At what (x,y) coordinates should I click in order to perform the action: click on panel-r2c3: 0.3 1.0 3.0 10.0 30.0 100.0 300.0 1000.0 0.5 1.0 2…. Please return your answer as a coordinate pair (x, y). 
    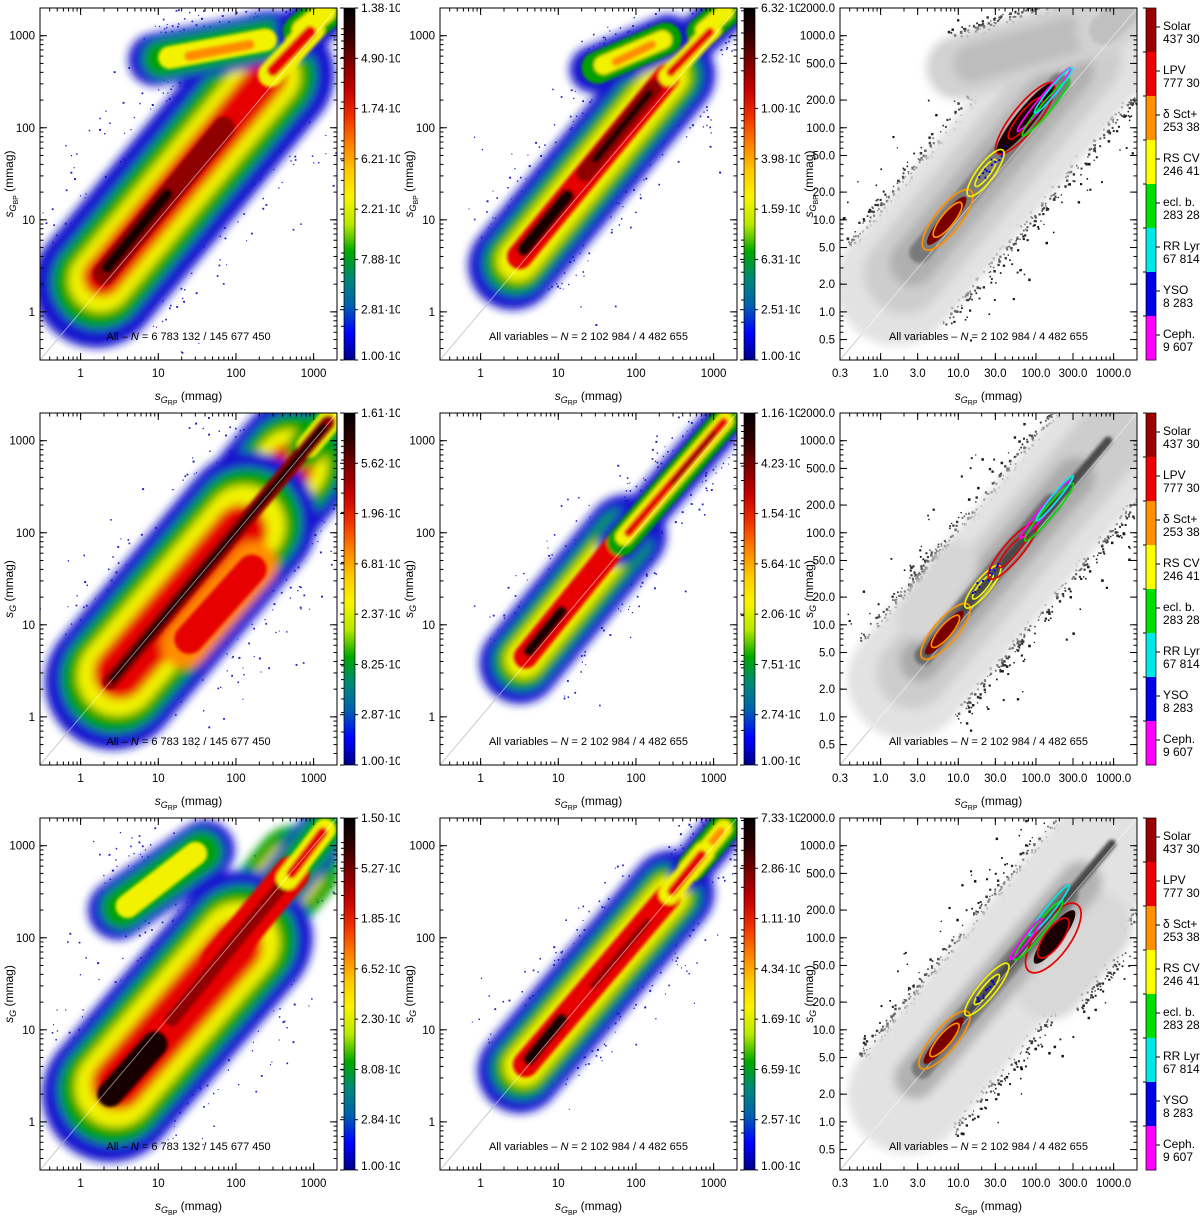
    Looking at the image, I should click on (1000, 607).